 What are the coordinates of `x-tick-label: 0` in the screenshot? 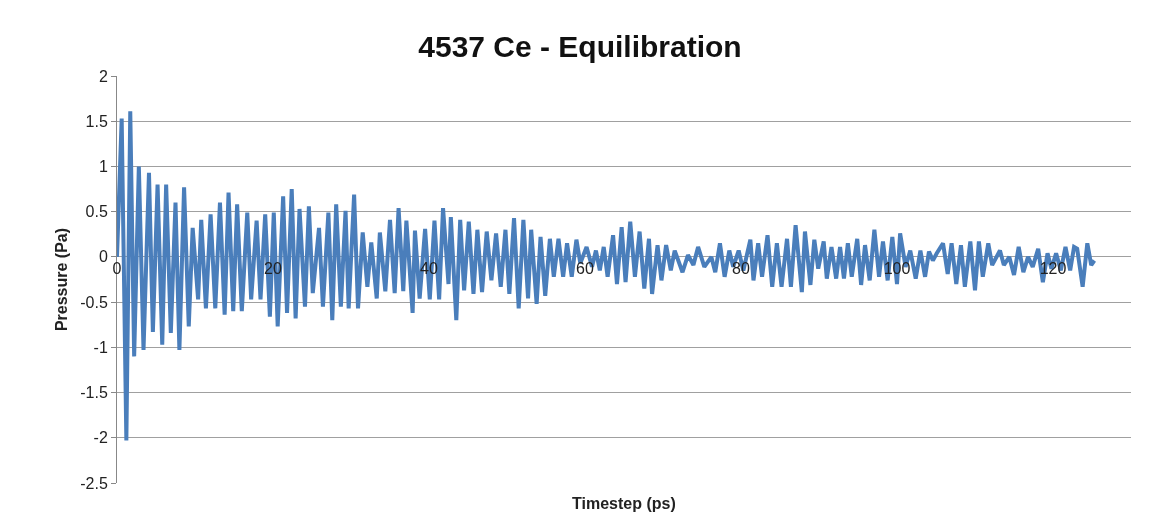 It's located at (117, 268).